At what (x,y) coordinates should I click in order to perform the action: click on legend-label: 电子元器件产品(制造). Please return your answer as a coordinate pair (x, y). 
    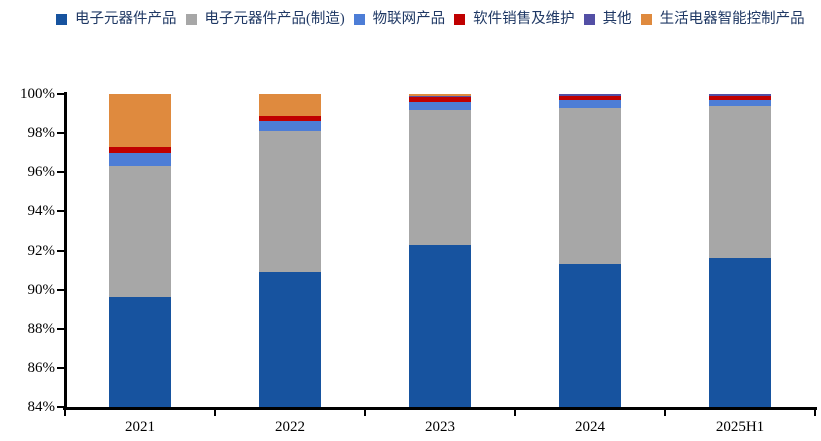
    Looking at the image, I should click on (274, 19).